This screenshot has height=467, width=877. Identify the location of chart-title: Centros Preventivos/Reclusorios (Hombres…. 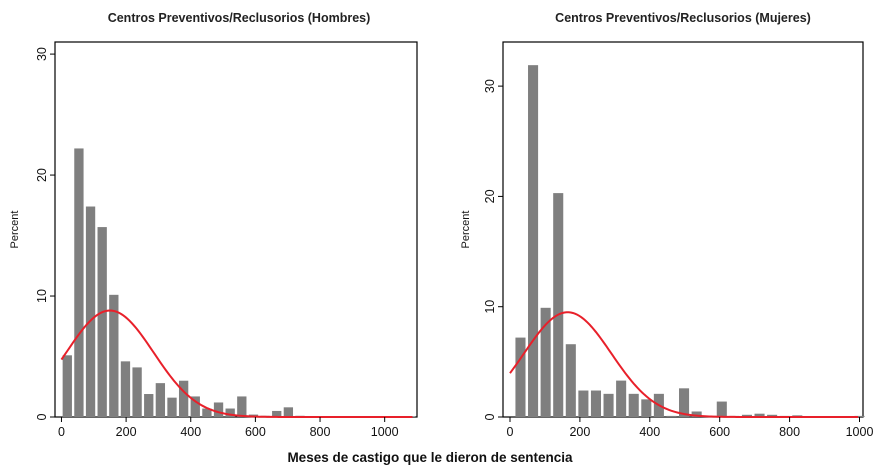
(239, 18).